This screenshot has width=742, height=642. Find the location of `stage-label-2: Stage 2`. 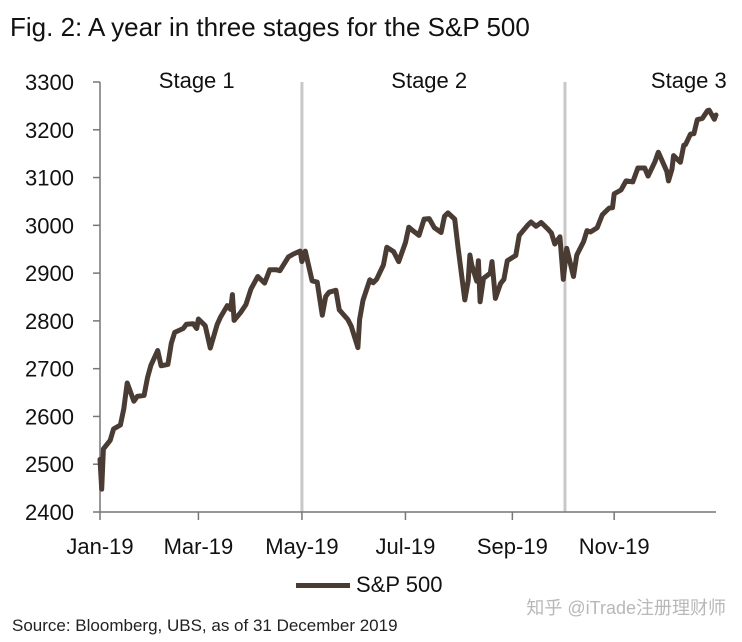

stage-label-2: Stage 2 is located at coordinates (429, 80).